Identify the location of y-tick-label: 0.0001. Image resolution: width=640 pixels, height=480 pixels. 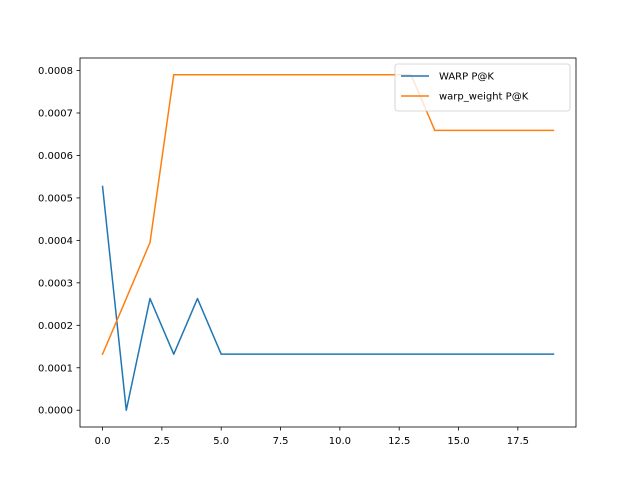
(55, 368).